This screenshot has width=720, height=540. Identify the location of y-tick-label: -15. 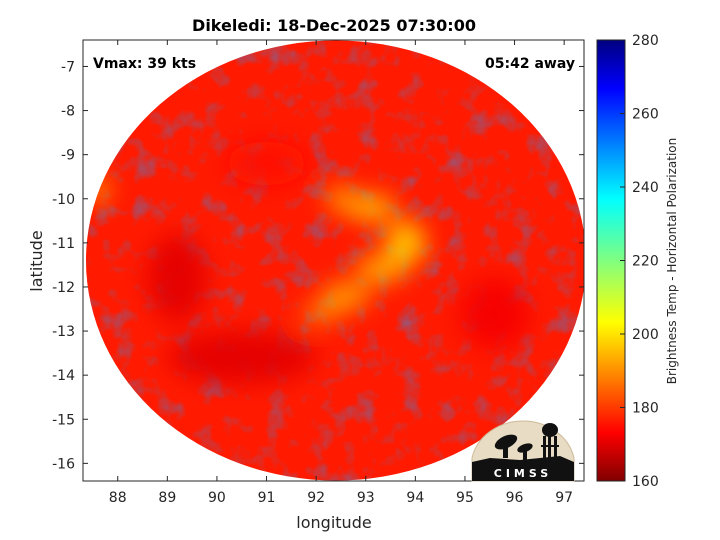
(63, 420).